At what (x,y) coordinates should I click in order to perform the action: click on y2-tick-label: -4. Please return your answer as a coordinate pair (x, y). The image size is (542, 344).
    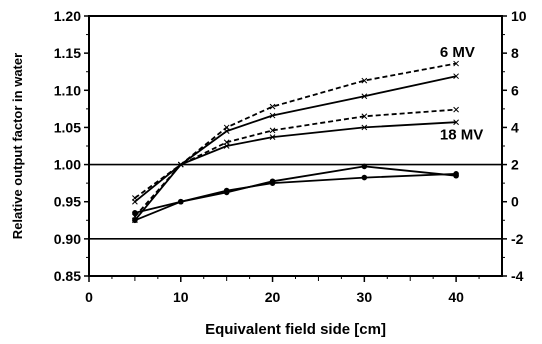
    Looking at the image, I should click on (517, 276).